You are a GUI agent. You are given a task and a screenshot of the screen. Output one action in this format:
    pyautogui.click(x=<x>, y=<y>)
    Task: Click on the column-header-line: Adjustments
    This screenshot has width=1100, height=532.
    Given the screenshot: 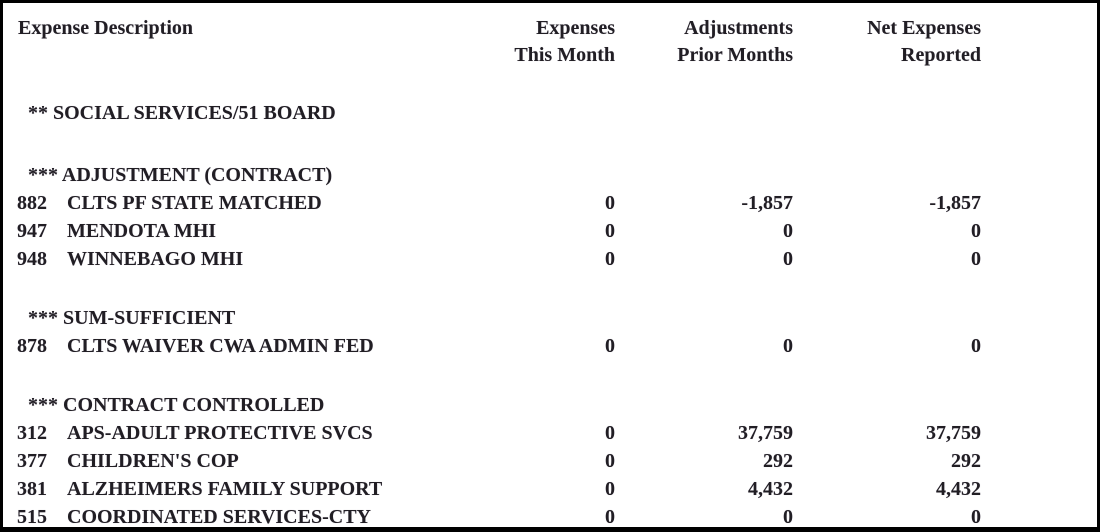 What is the action you would take?
    pyautogui.click(x=738, y=28)
    